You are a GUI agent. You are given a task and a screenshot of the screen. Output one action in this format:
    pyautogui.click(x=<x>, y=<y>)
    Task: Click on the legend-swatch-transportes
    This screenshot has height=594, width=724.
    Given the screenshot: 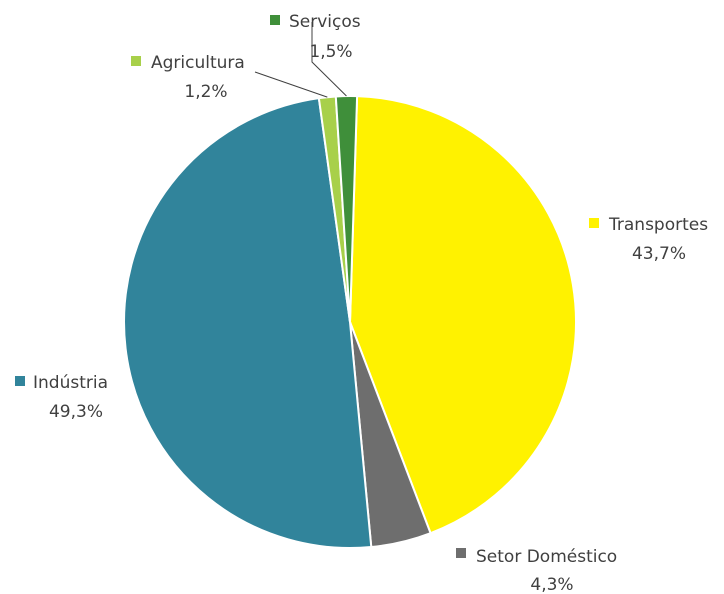 What is the action you would take?
    pyautogui.click(x=594, y=223)
    